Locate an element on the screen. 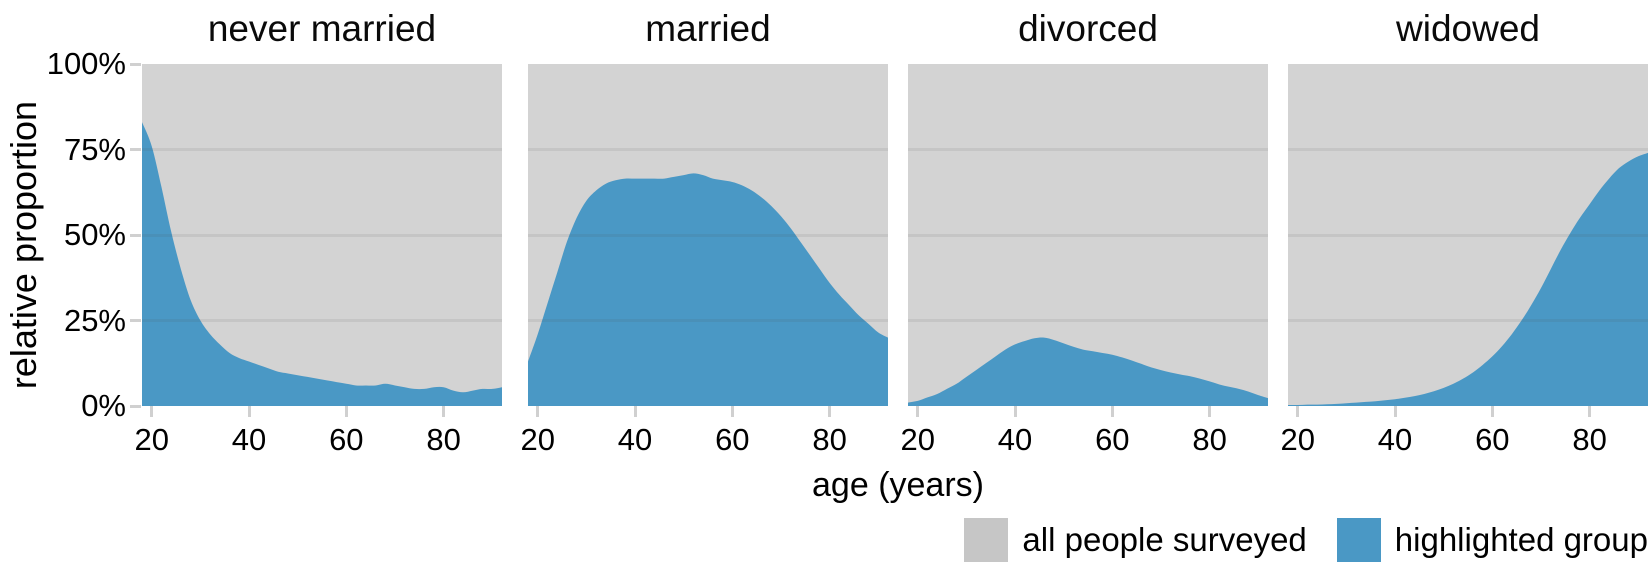 This screenshot has width=1650, height=577. facet-panel-widowed is located at coordinates (1468, 235).